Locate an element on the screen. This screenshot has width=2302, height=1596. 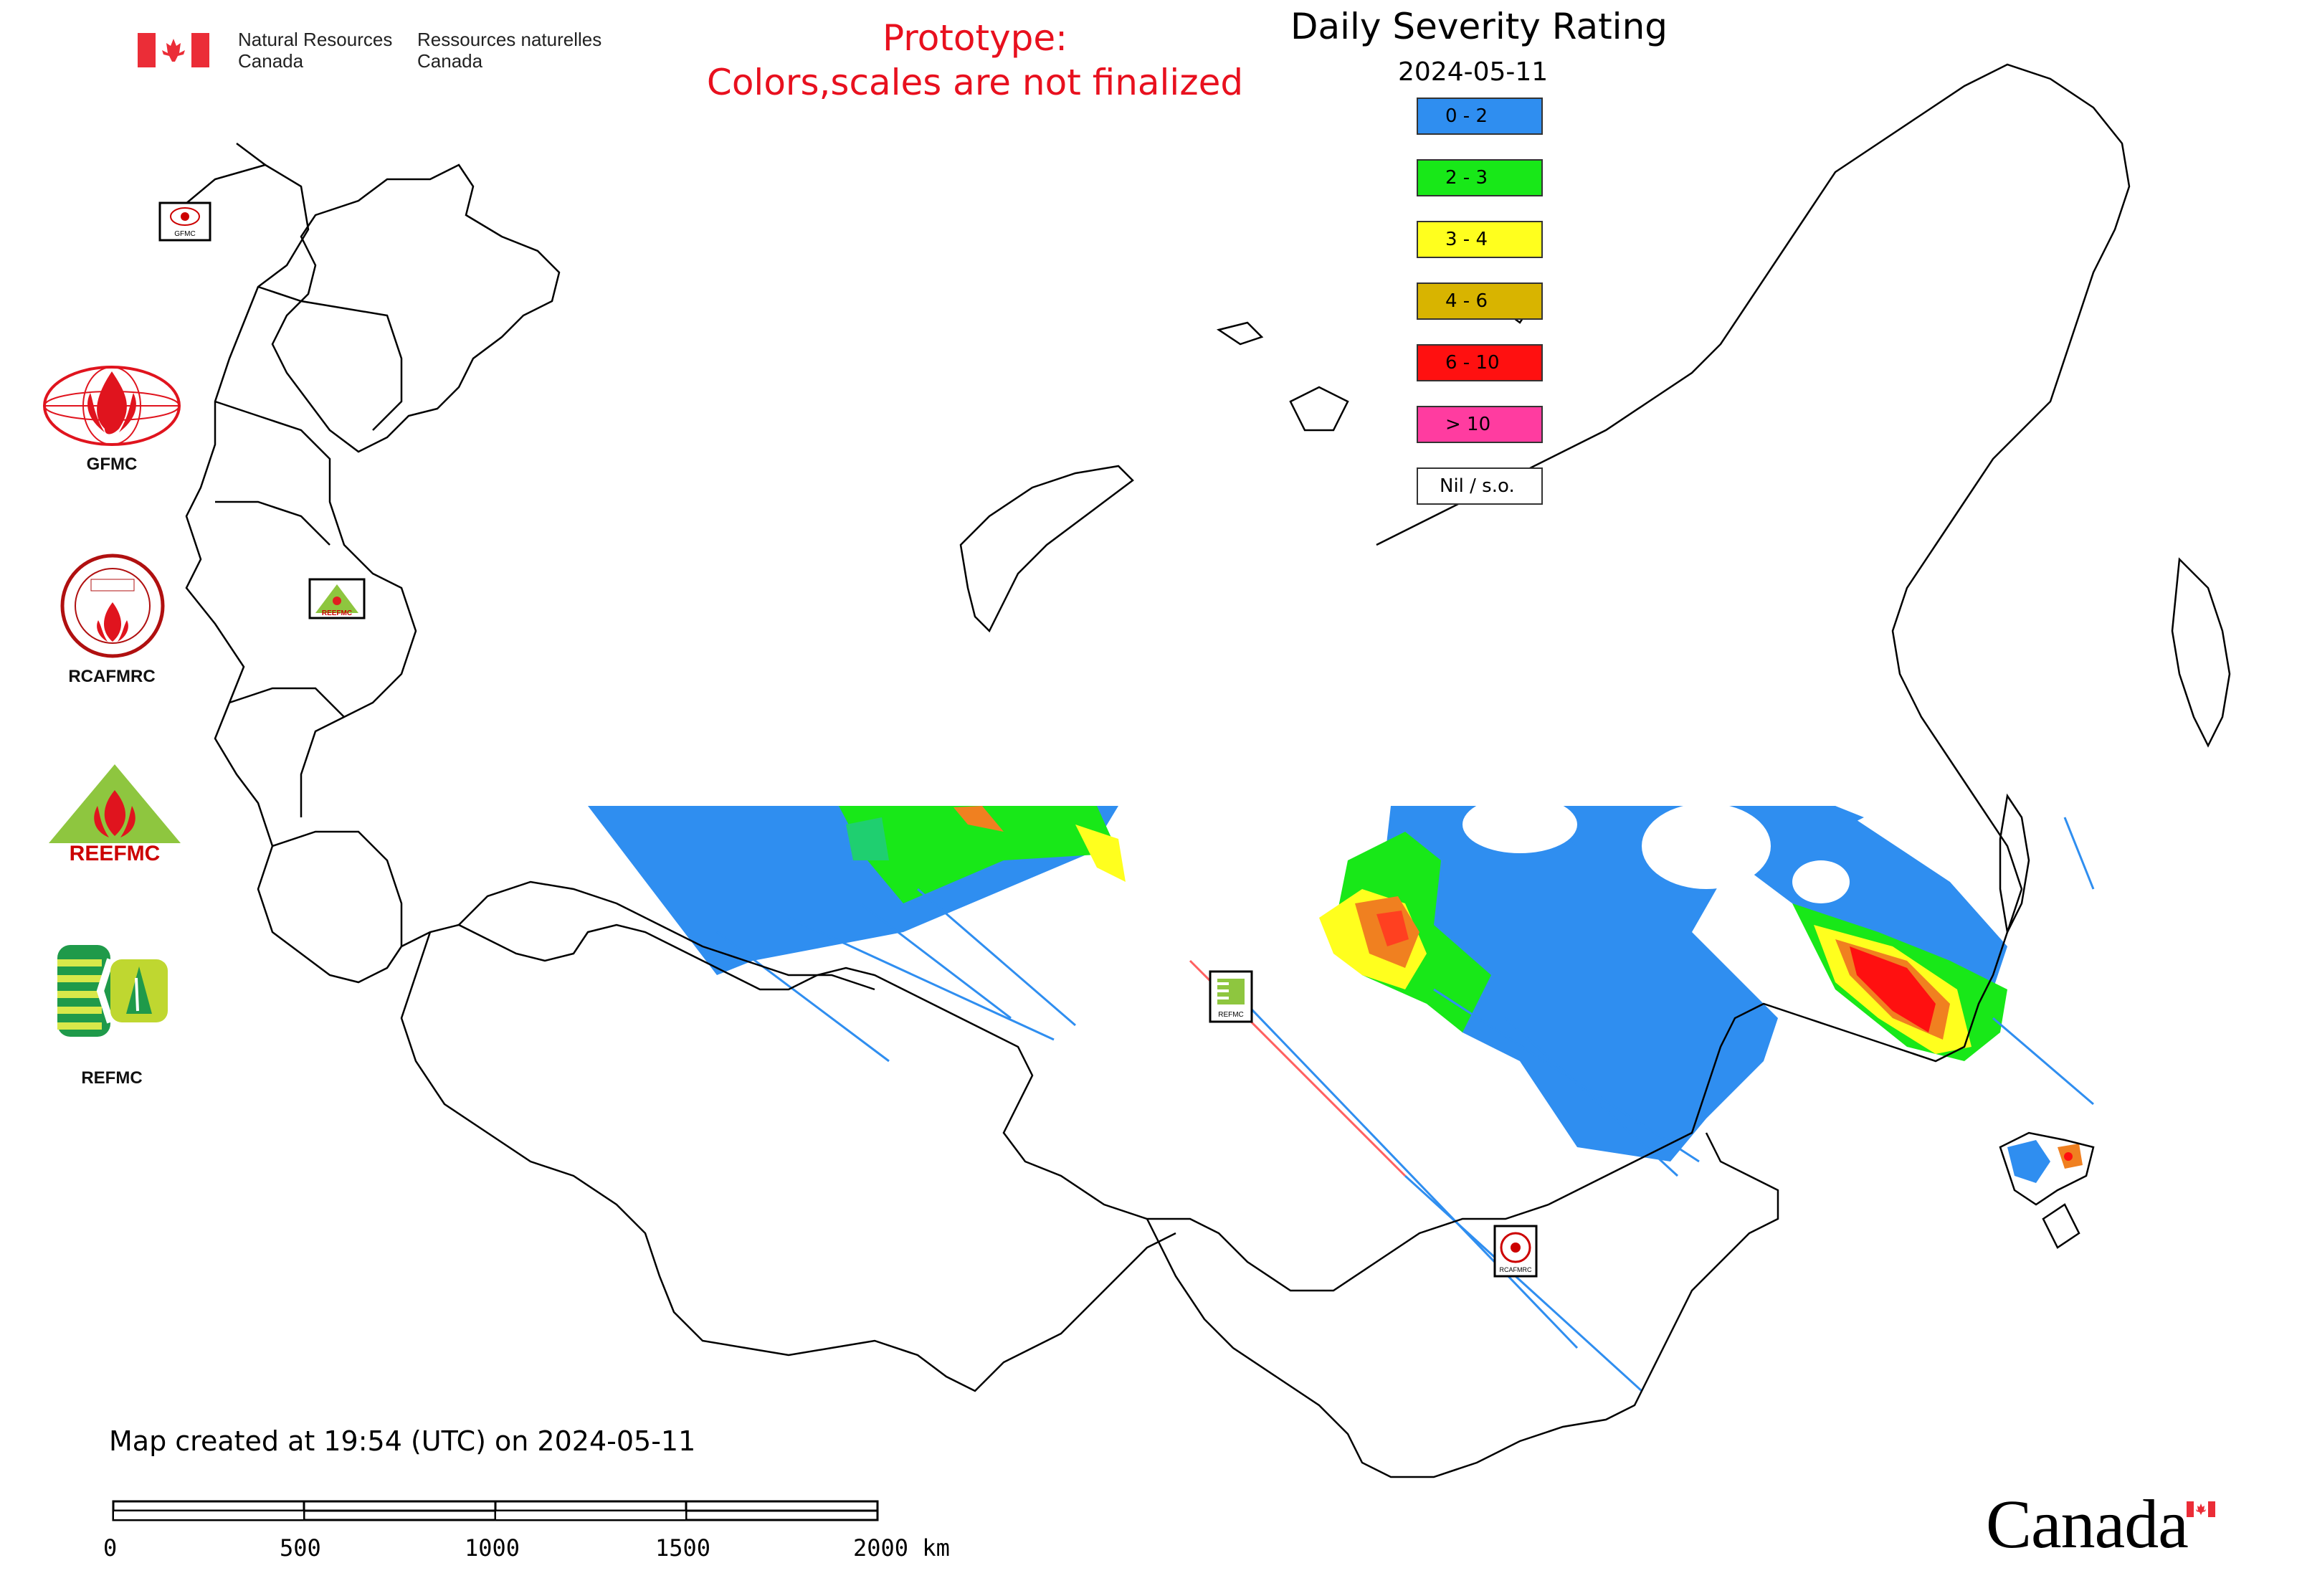
map-logo-reefmc: REEFMC is located at coordinates (337, 598).